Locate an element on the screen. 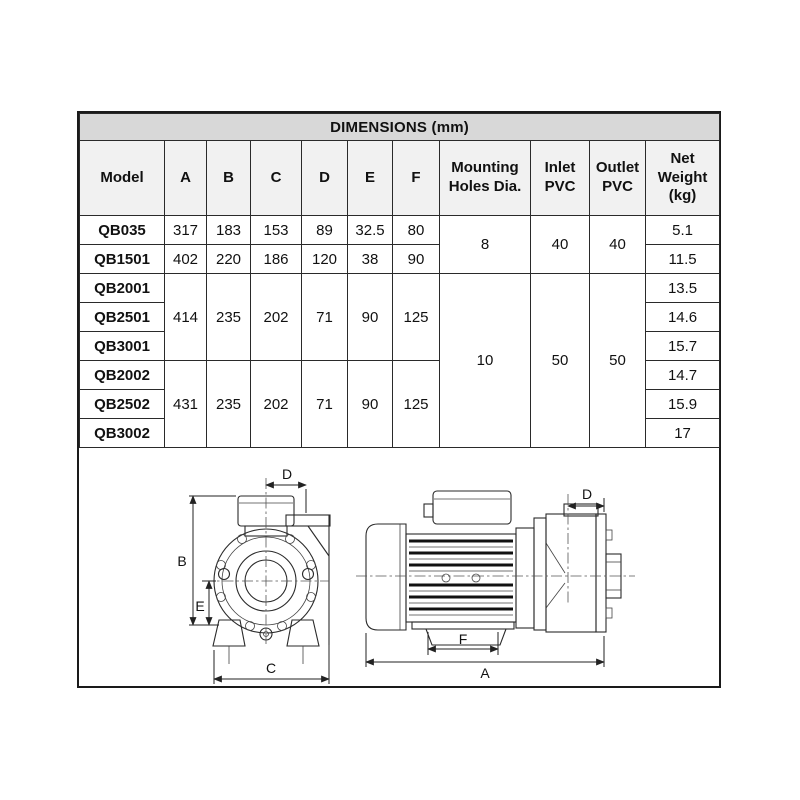 This screenshot has width=800, height=800. table-row: QB2502 15.9 is located at coordinates (400, 404).